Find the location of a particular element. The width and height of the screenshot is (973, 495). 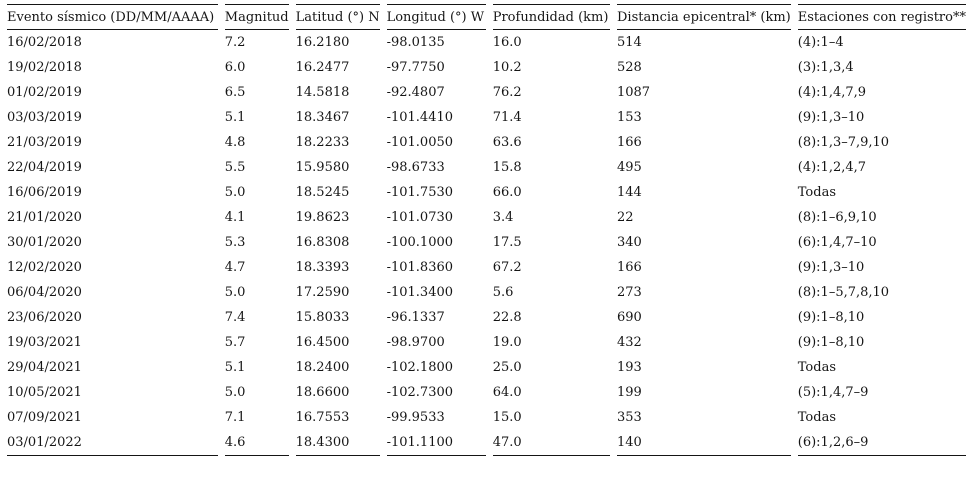

cell-magnitud: 7.2 is located at coordinates (235, 42).